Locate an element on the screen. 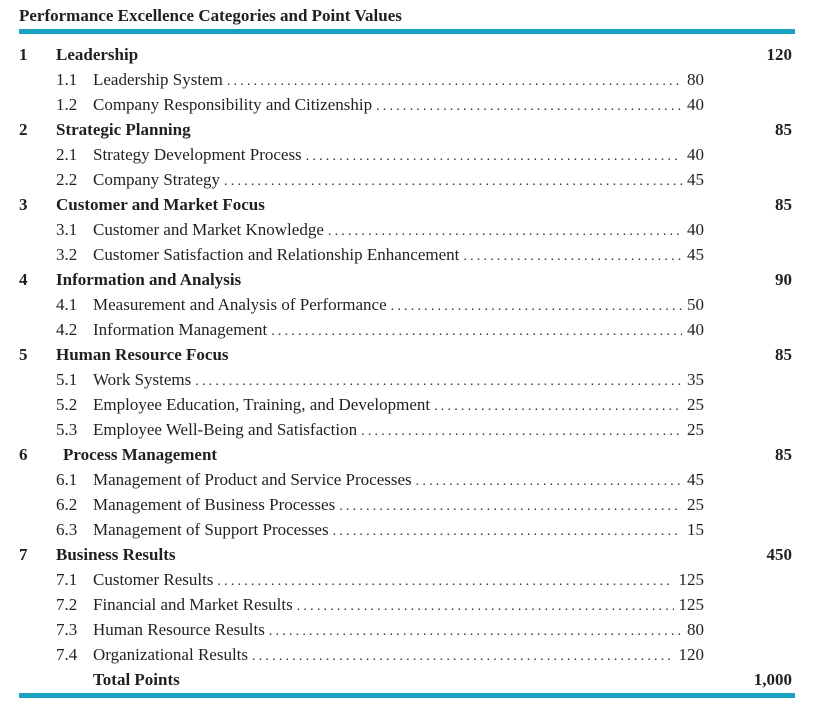  total-label: Total Points is located at coordinates (136, 679).